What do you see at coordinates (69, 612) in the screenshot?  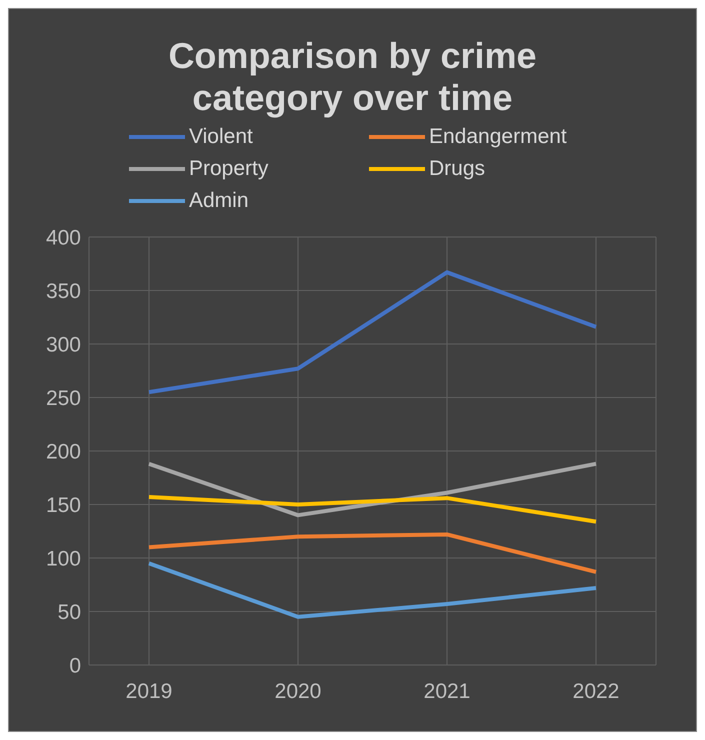 I see `y-tick-label: 50` at bounding box center [69, 612].